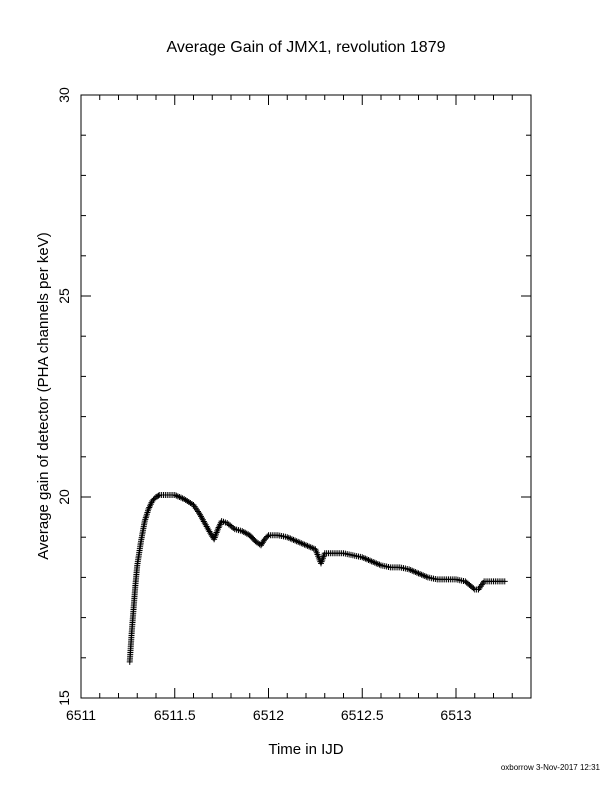 This screenshot has width=612, height=792. Describe the element at coordinates (64, 497) in the screenshot. I see `y-tick-label: 20` at that location.